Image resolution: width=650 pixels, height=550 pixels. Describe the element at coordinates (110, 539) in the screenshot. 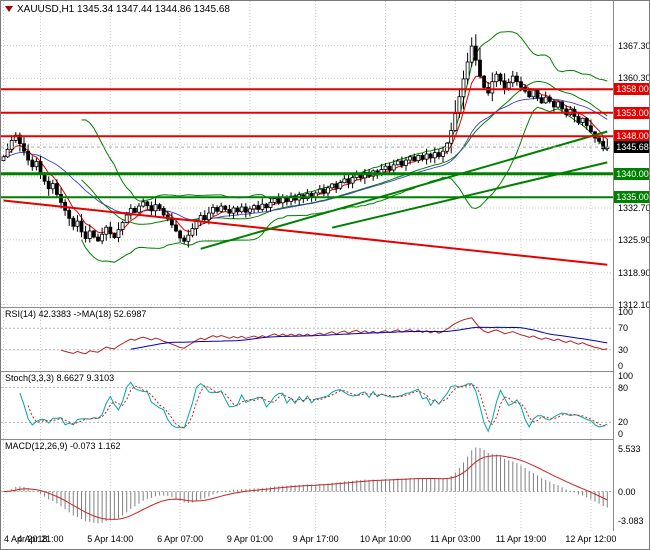

I see `time-tick-label: 5 Apr 14:00` at that location.